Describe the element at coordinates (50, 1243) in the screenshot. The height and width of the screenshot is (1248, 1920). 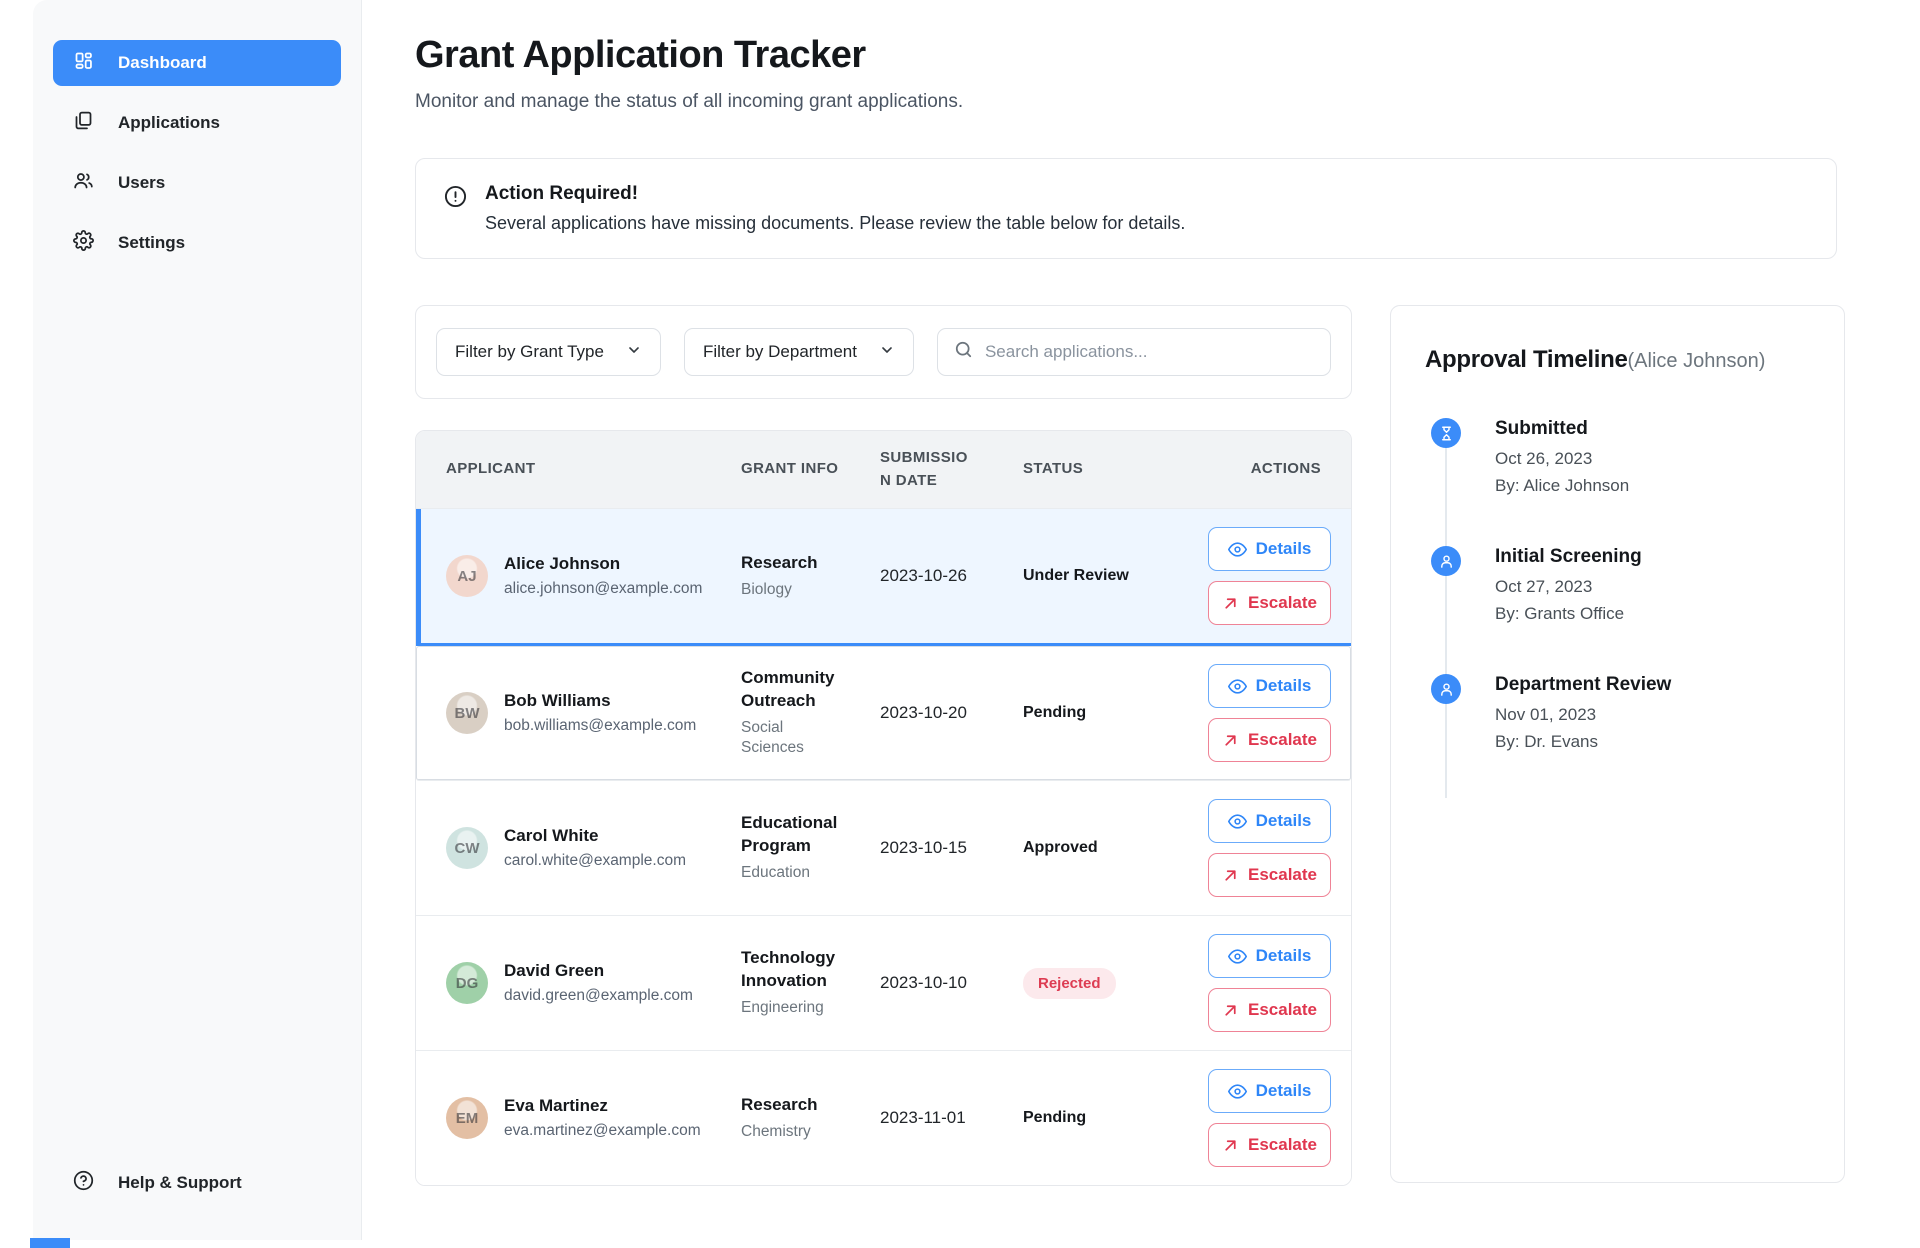
I see `bottom-scrollbar-thumb` at that location.